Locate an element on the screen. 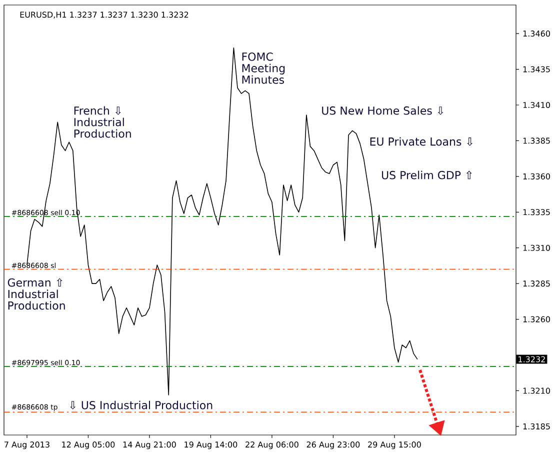  y-tick-label: 1.3410 is located at coordinates (536, 105).